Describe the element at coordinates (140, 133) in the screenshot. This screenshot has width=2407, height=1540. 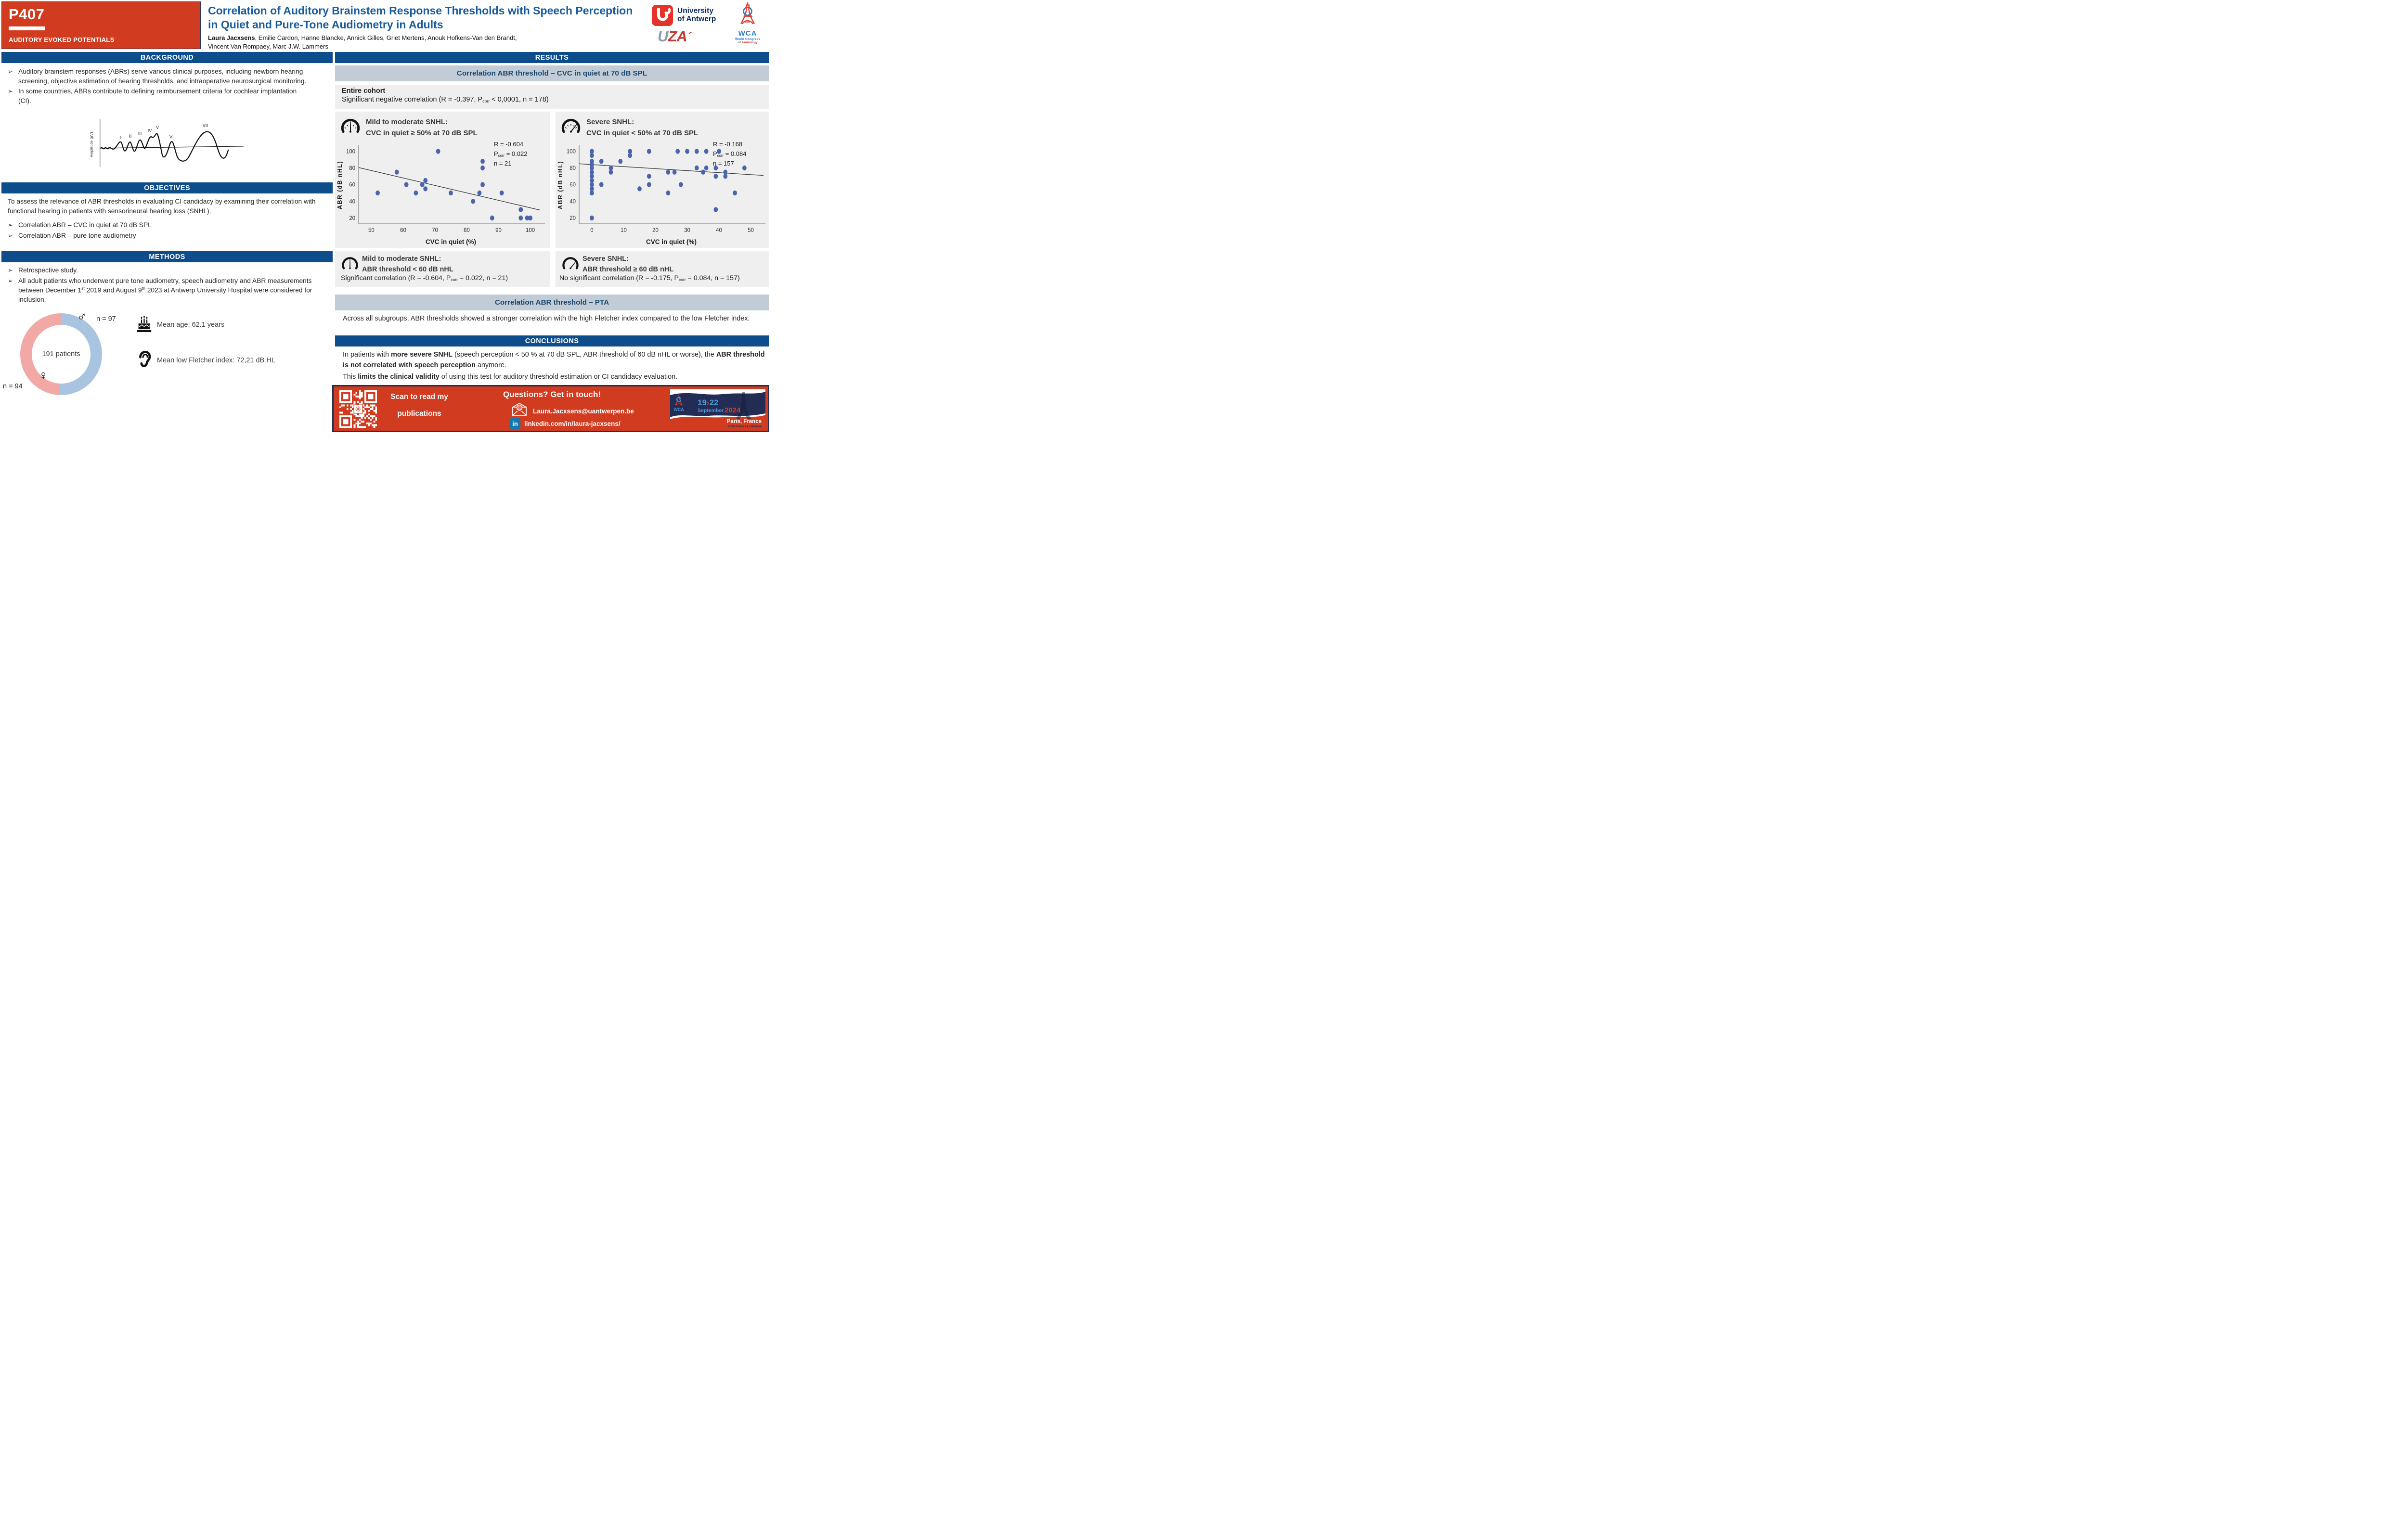
I see `svg-text: III` at that location.